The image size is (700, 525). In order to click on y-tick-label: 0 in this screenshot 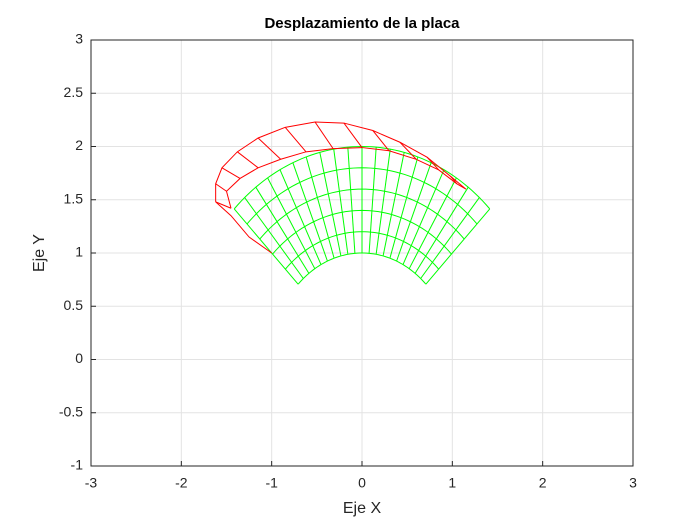, I will do `click(79, 358)`.